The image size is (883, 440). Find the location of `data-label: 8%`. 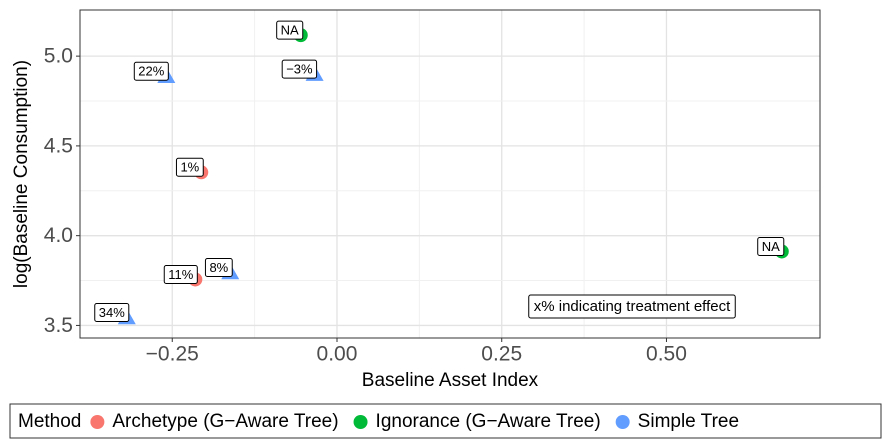

data-label: 8% is located at coordinates (218, 267).